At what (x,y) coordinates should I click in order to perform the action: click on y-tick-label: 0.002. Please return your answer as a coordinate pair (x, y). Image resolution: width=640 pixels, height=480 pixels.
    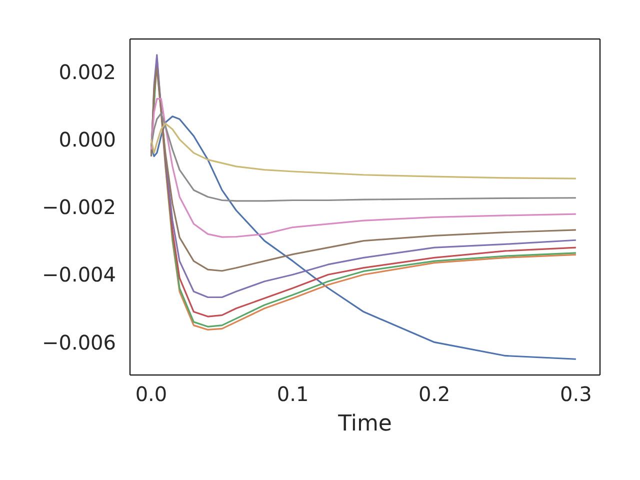
    Looking at the image, I should click on (87, 72).